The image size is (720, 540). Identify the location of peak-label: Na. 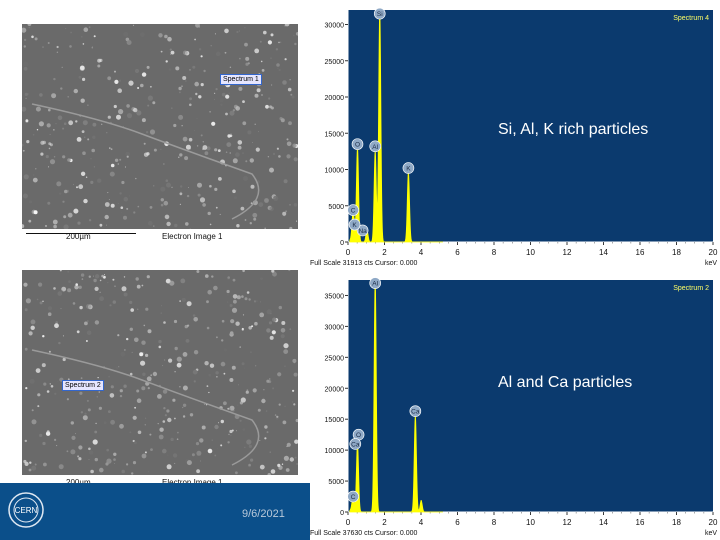
(362, 230).